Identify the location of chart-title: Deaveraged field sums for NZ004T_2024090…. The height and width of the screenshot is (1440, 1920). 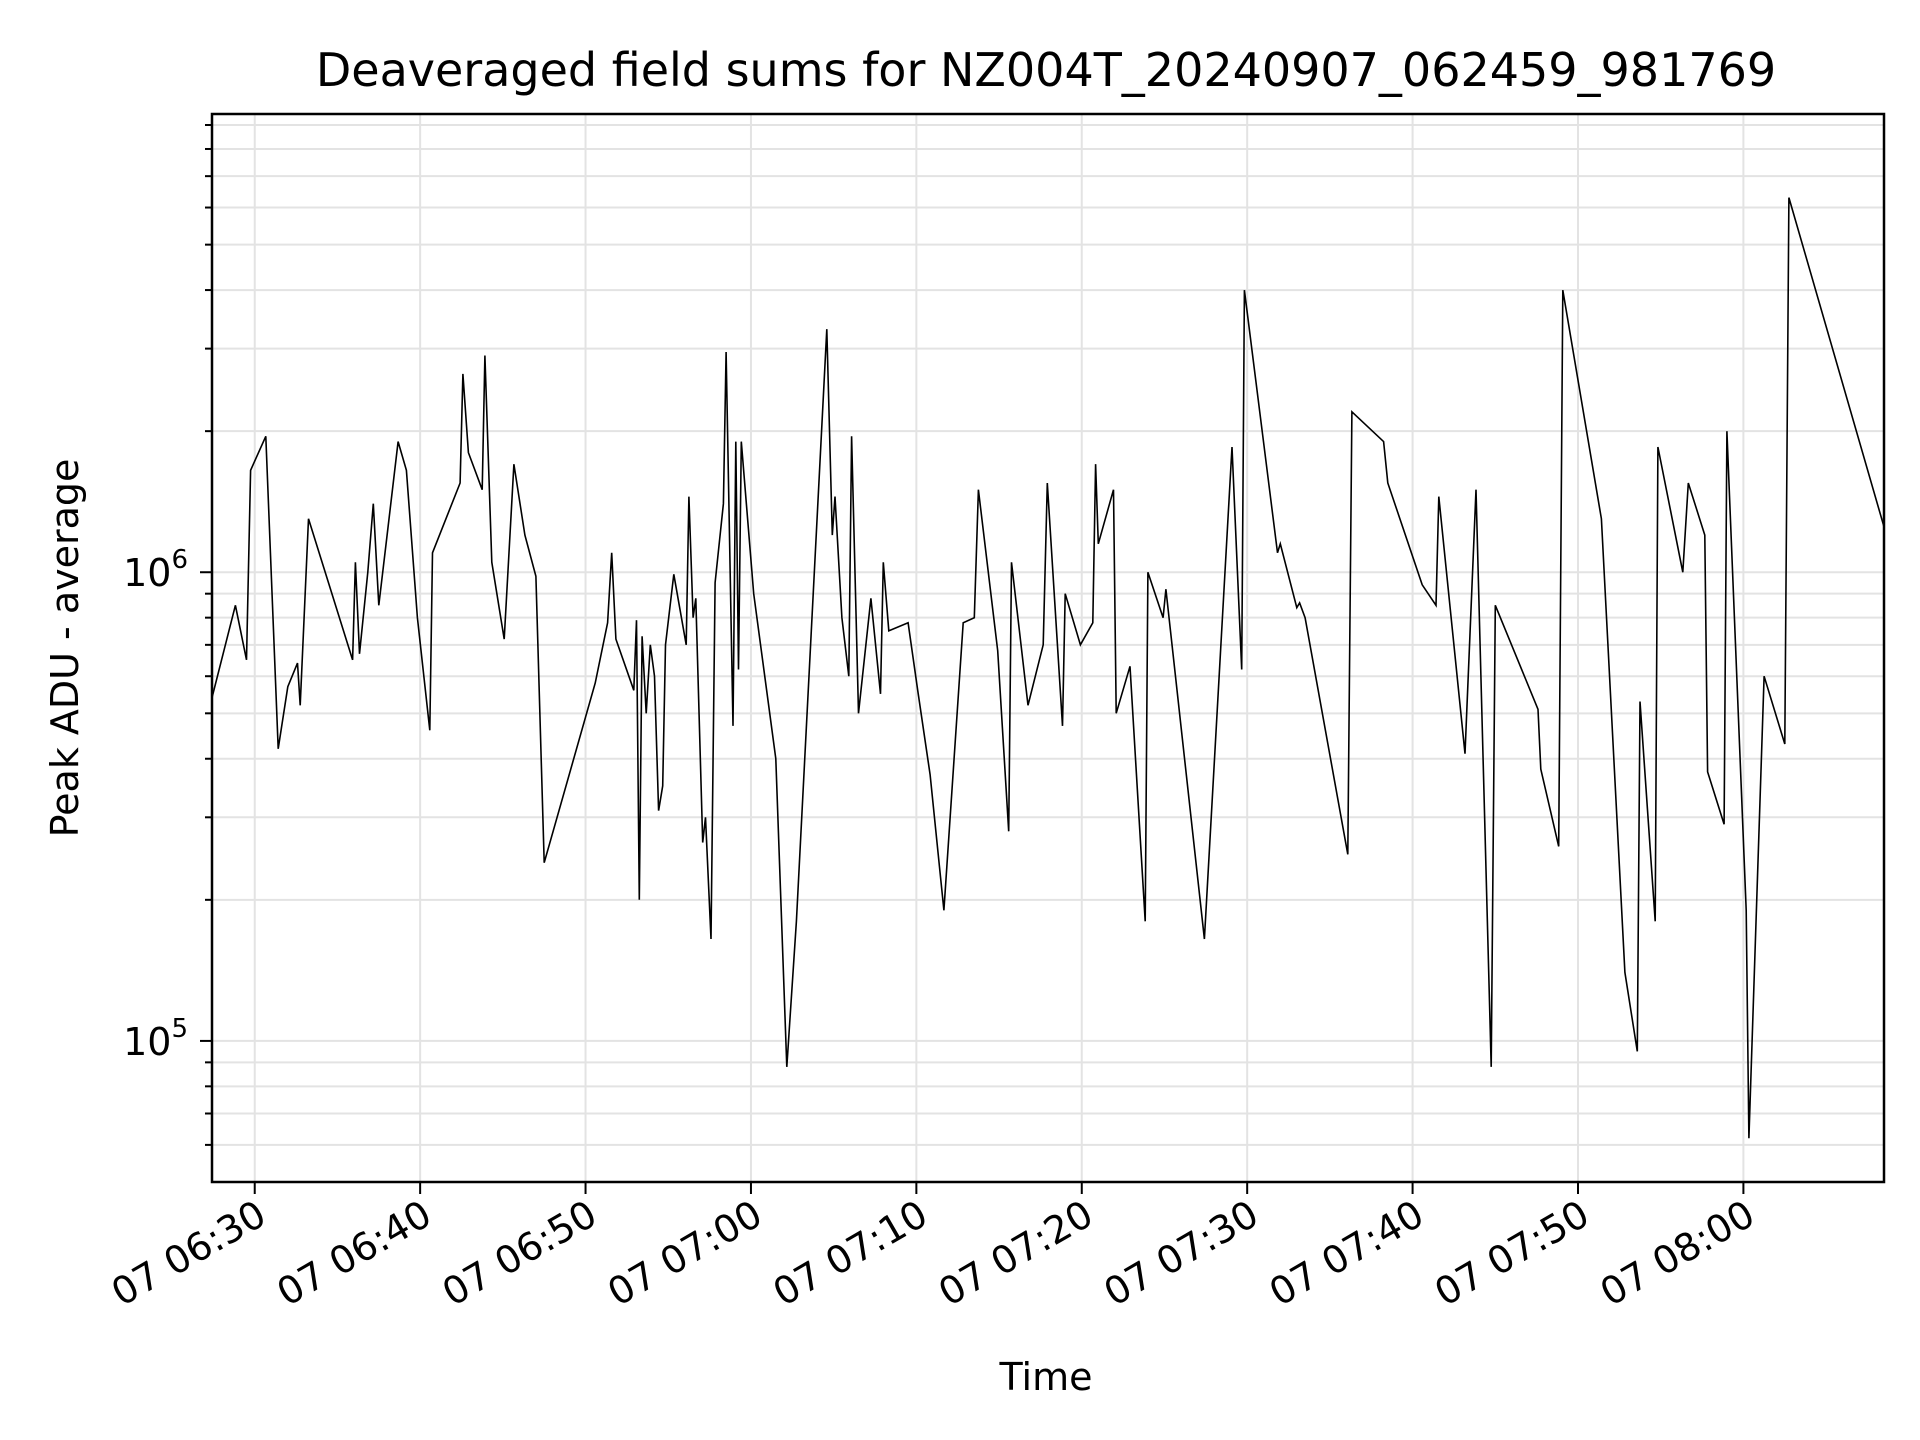
(1046, 70).